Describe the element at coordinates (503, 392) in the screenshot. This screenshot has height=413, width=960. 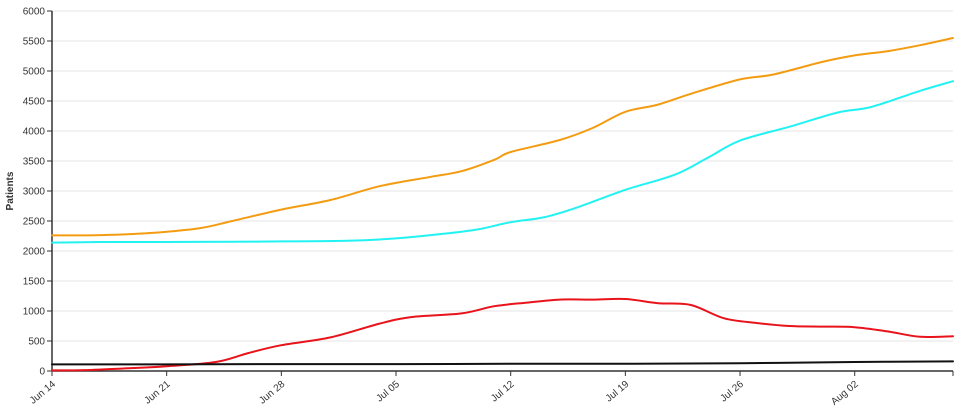
I see `x-tick-label: Jul 12` at that location.